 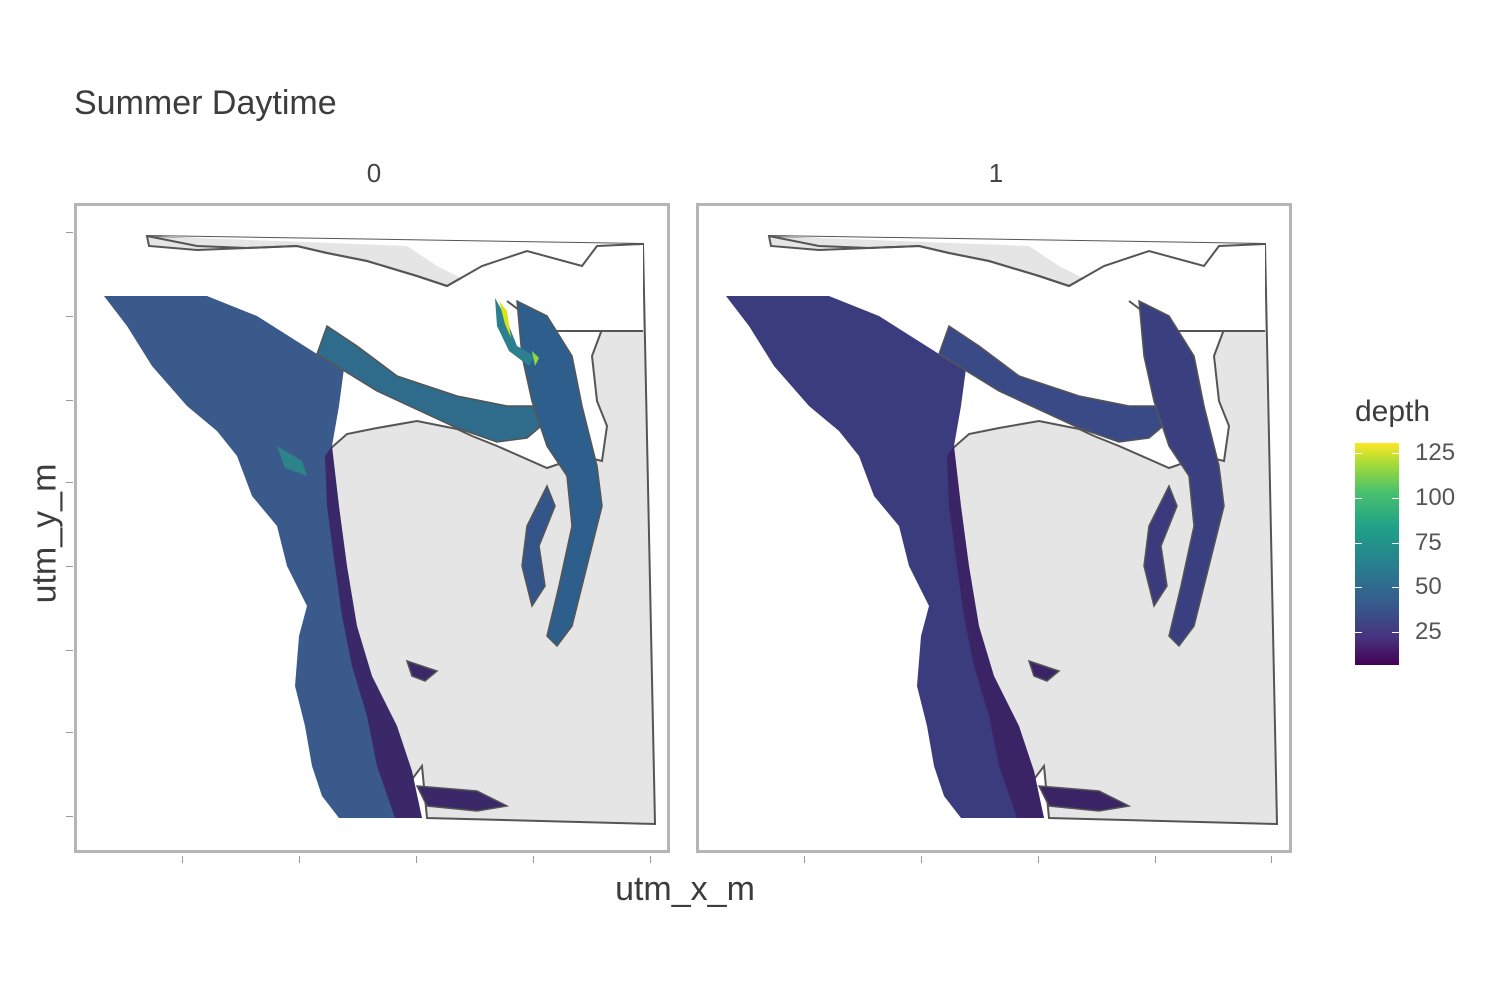 I want to click on legend-tick-100: 100, so click(x=1435, y=497).